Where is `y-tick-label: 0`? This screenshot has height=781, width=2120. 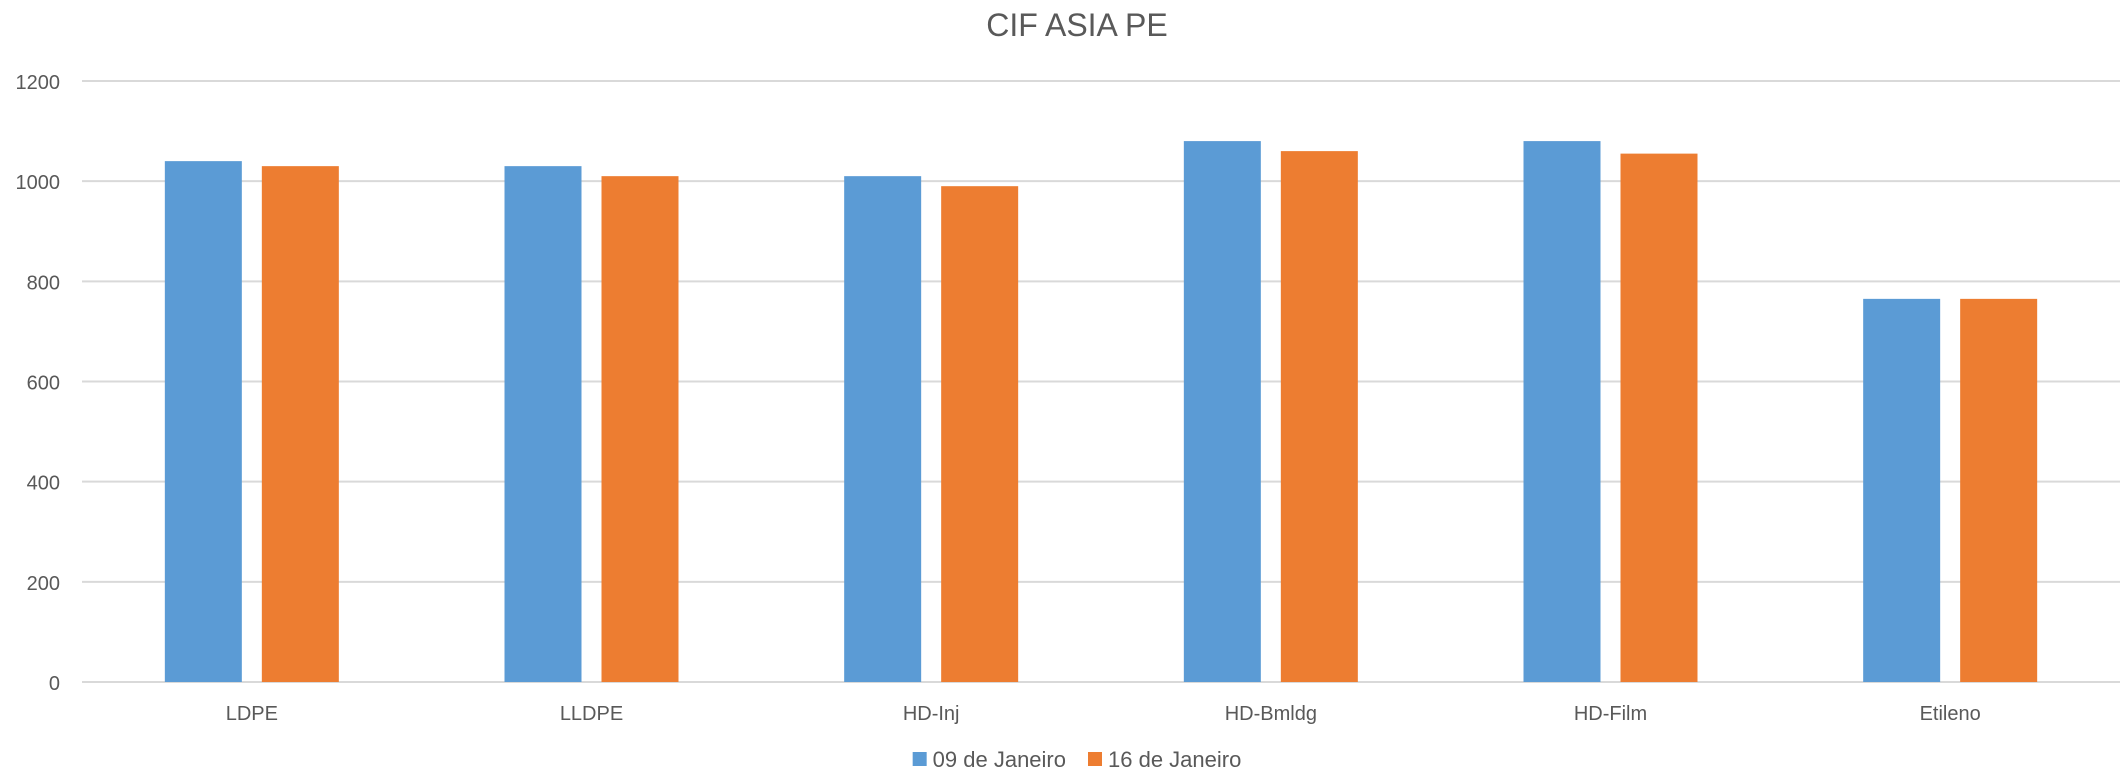 y-tick-label: 0 is located at coordinates (54, 684).